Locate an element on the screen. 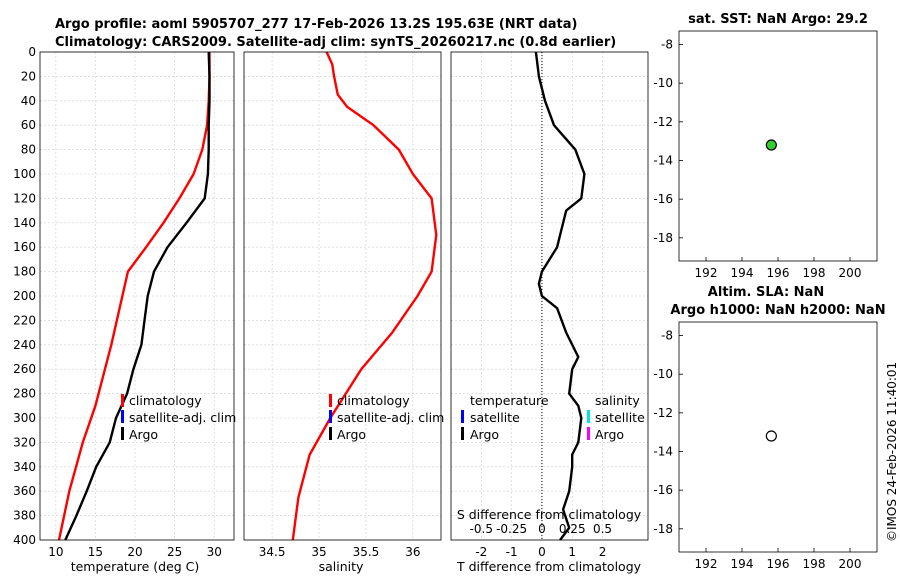 This screenshot has width=900, height=580. sla-map-panel: -8 -10 -12 -14 -16 -18 192 194 196 198 200 is located at coordinates (765, 446).